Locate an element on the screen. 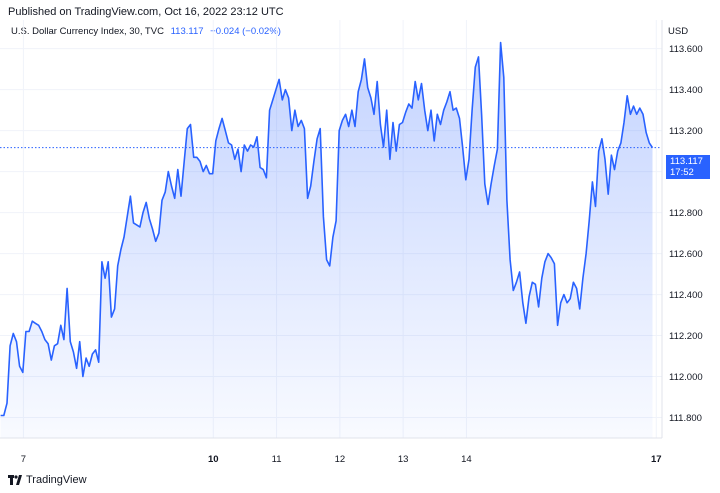 The height and width of the screenshot is (493, 720). x-tick-label: 10 is located at coordinates (213, 459).